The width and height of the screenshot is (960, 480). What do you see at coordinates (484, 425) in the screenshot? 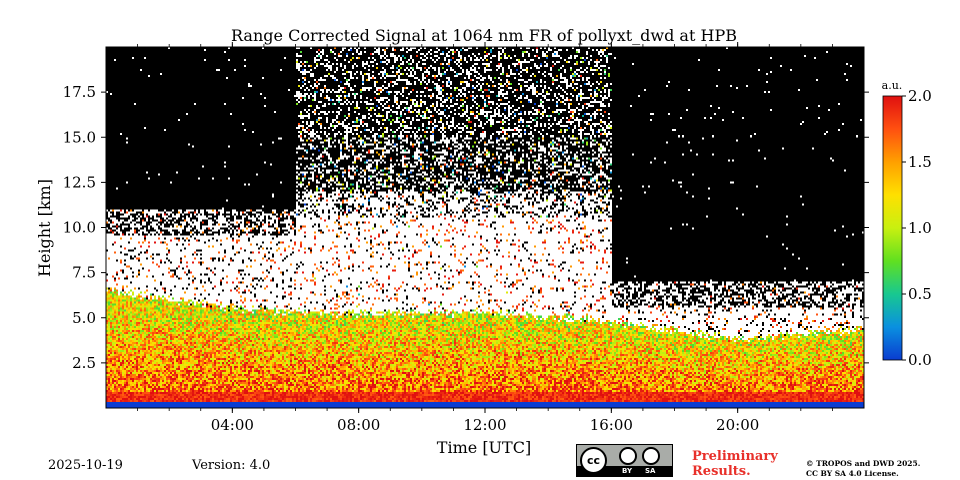
I see `x-tick-label: 12:00` at bounding box center [484, 425].